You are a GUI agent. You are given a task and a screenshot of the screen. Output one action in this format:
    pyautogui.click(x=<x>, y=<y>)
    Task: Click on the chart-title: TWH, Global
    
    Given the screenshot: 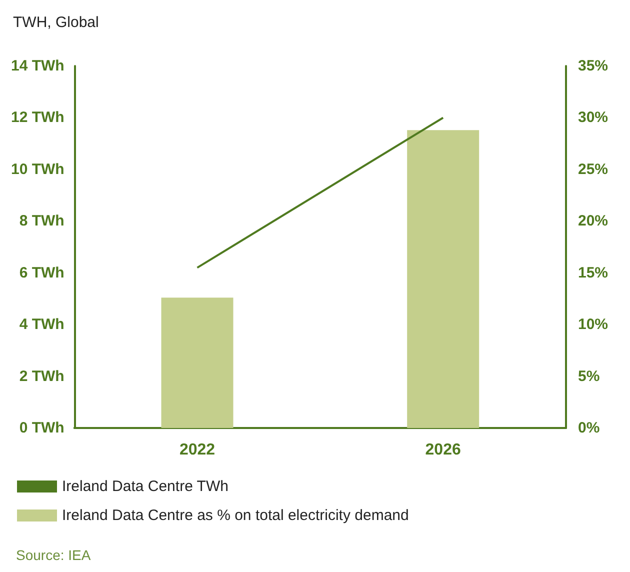 What is the action you would take?
    pyautogui.click(x=56, y=22)
    